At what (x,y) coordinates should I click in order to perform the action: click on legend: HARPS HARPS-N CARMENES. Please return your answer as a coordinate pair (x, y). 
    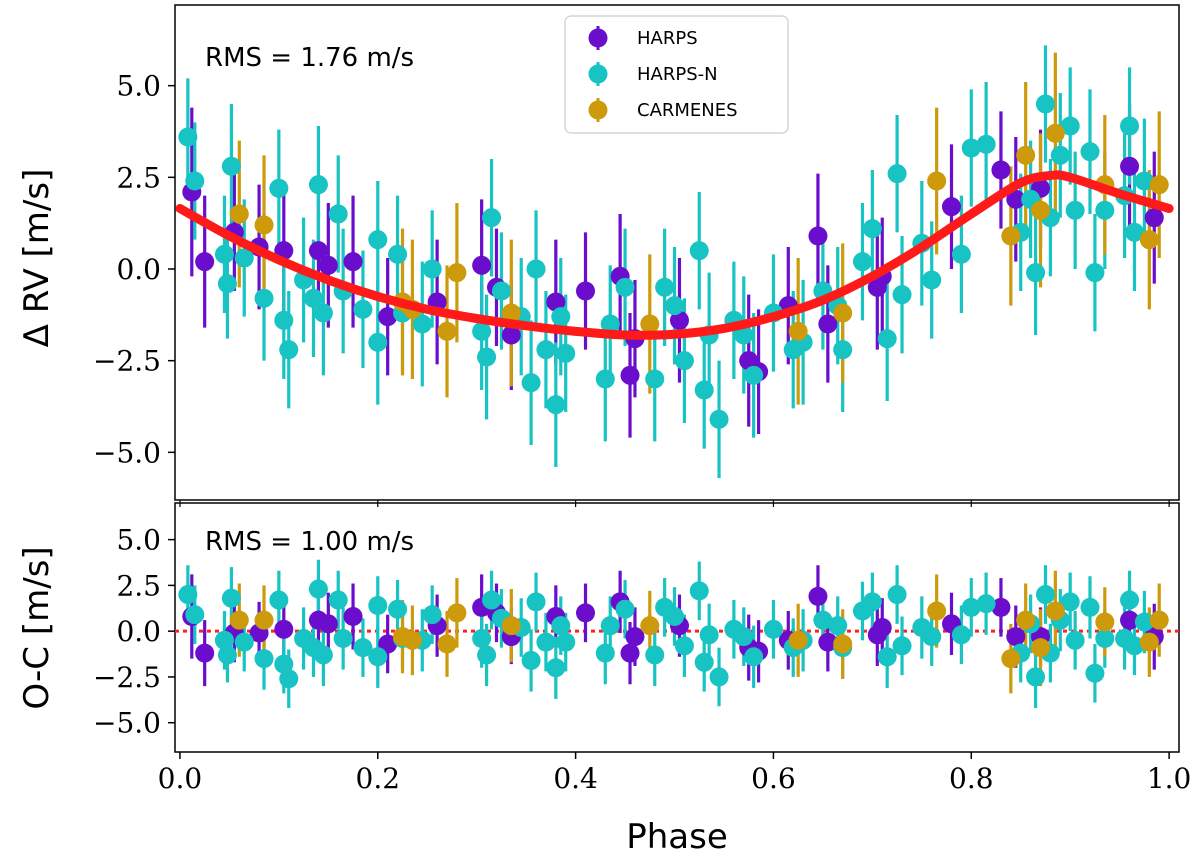
    Looking at the image, I should click on (676, 74).